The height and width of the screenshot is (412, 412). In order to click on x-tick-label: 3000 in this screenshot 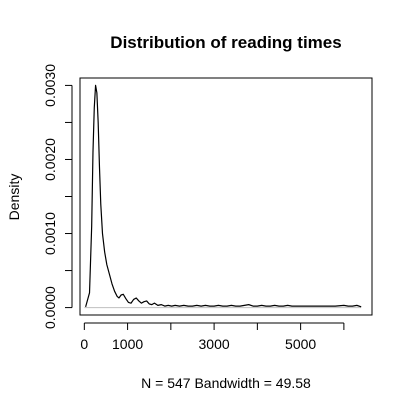, I will do `click(214, 344)`.